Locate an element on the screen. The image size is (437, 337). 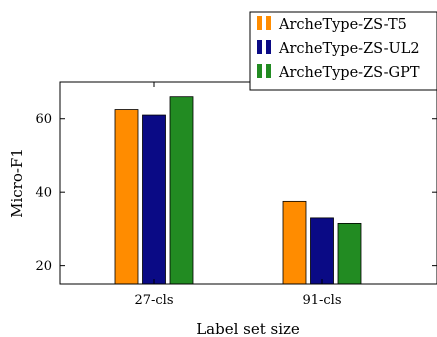
y-tick-label: 20 is located at coordinates (43, 266).